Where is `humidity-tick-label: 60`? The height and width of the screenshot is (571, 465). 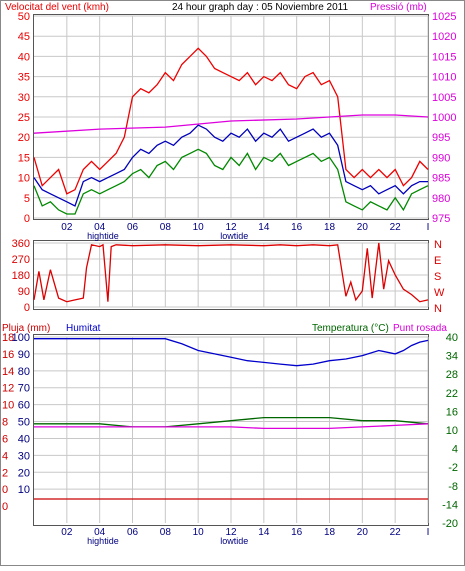
humidity-tick-label: 60 is located at coordinates (24, 406).